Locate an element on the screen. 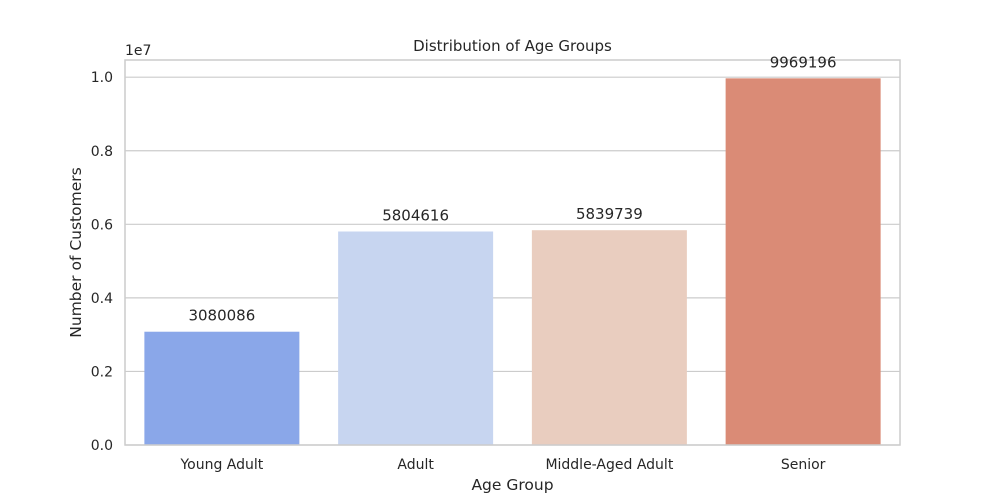 The width and height of the screenshot is (1000, 500). bar-value-label: 3080086 is located at coordinates (221, 316).